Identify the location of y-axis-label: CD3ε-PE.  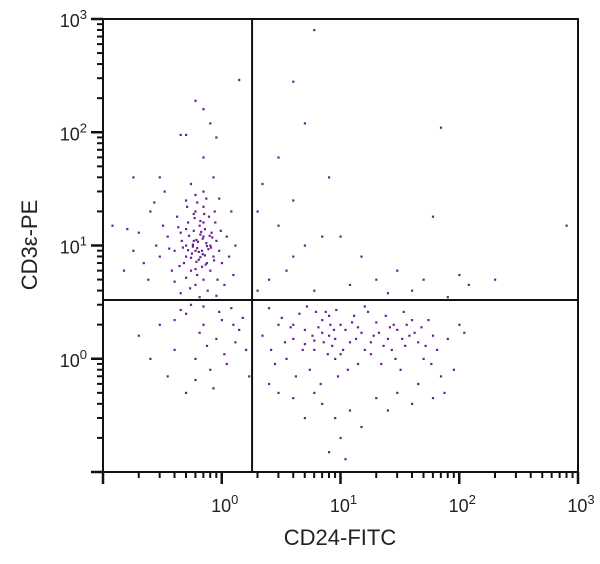
(29, 245).